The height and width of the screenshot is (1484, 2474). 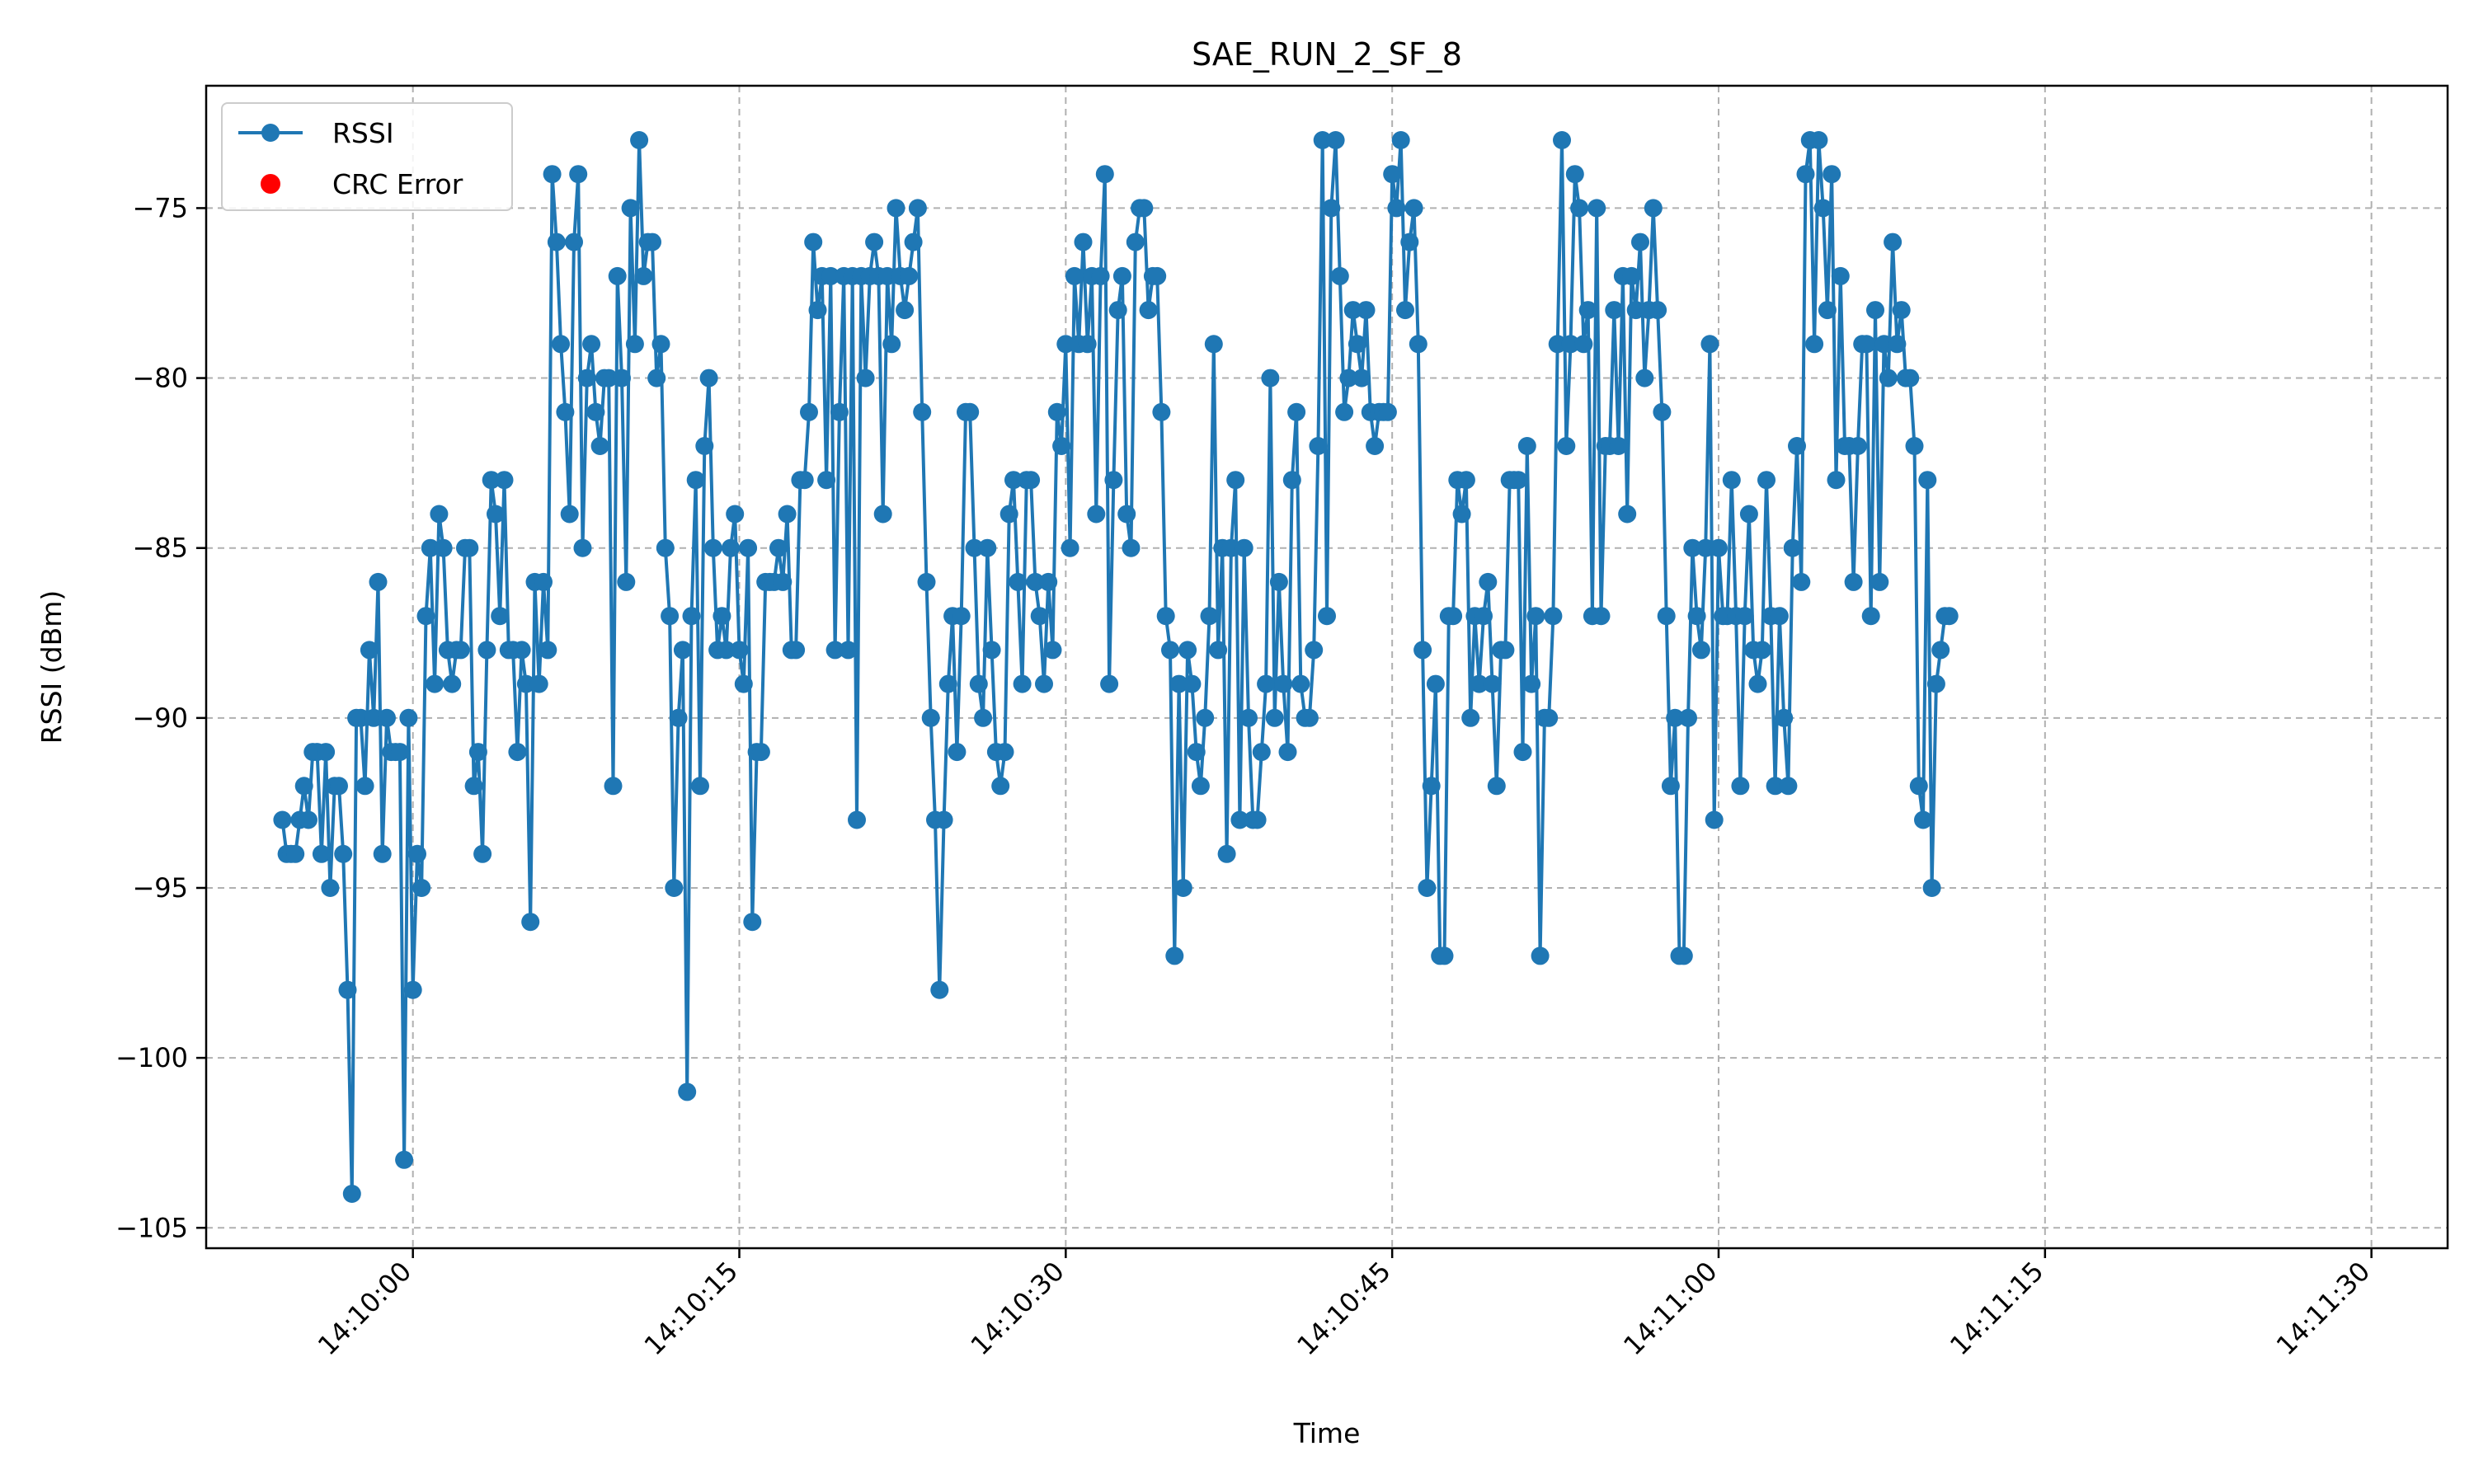 What do you see at coordinates (160, 207) in the screenshot?
I see `y-tick-label: −75` at bounding box center [160, 207].